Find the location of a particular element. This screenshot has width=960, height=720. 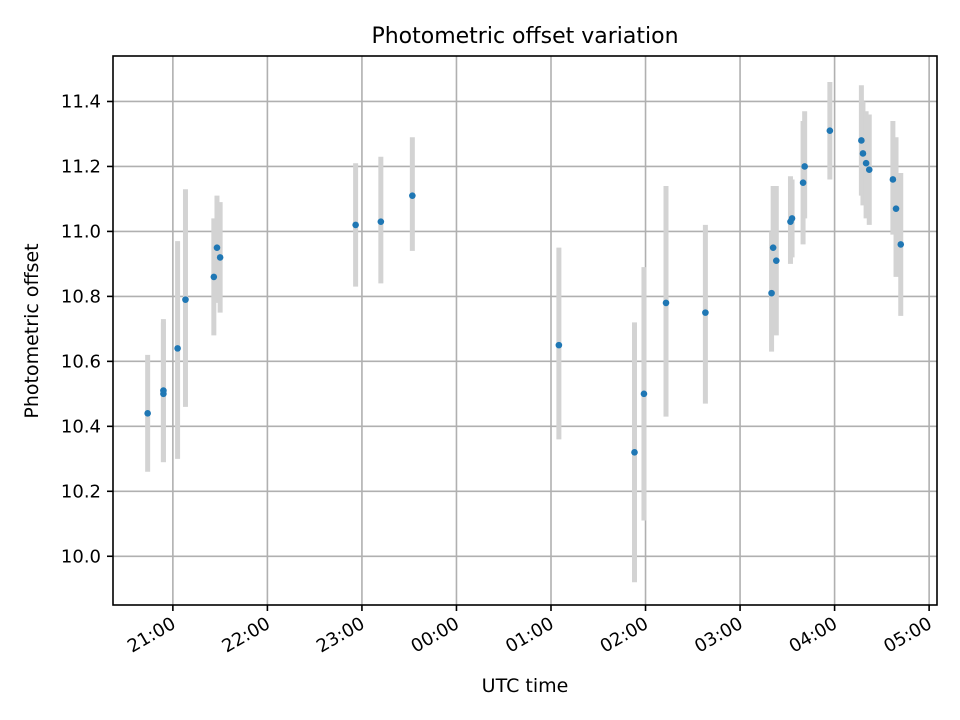

y-axis-label: Photometric offset is located at coordinates (32, 330).